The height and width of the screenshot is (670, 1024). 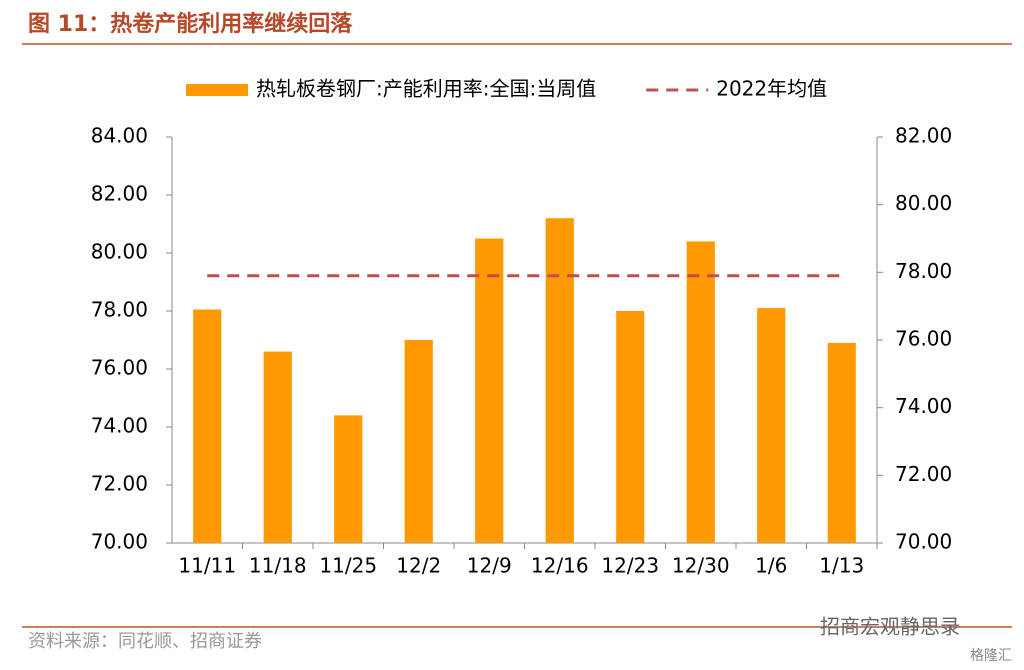 I want to click on y2-tick-label: 70.00, so click(x=923, y=542).